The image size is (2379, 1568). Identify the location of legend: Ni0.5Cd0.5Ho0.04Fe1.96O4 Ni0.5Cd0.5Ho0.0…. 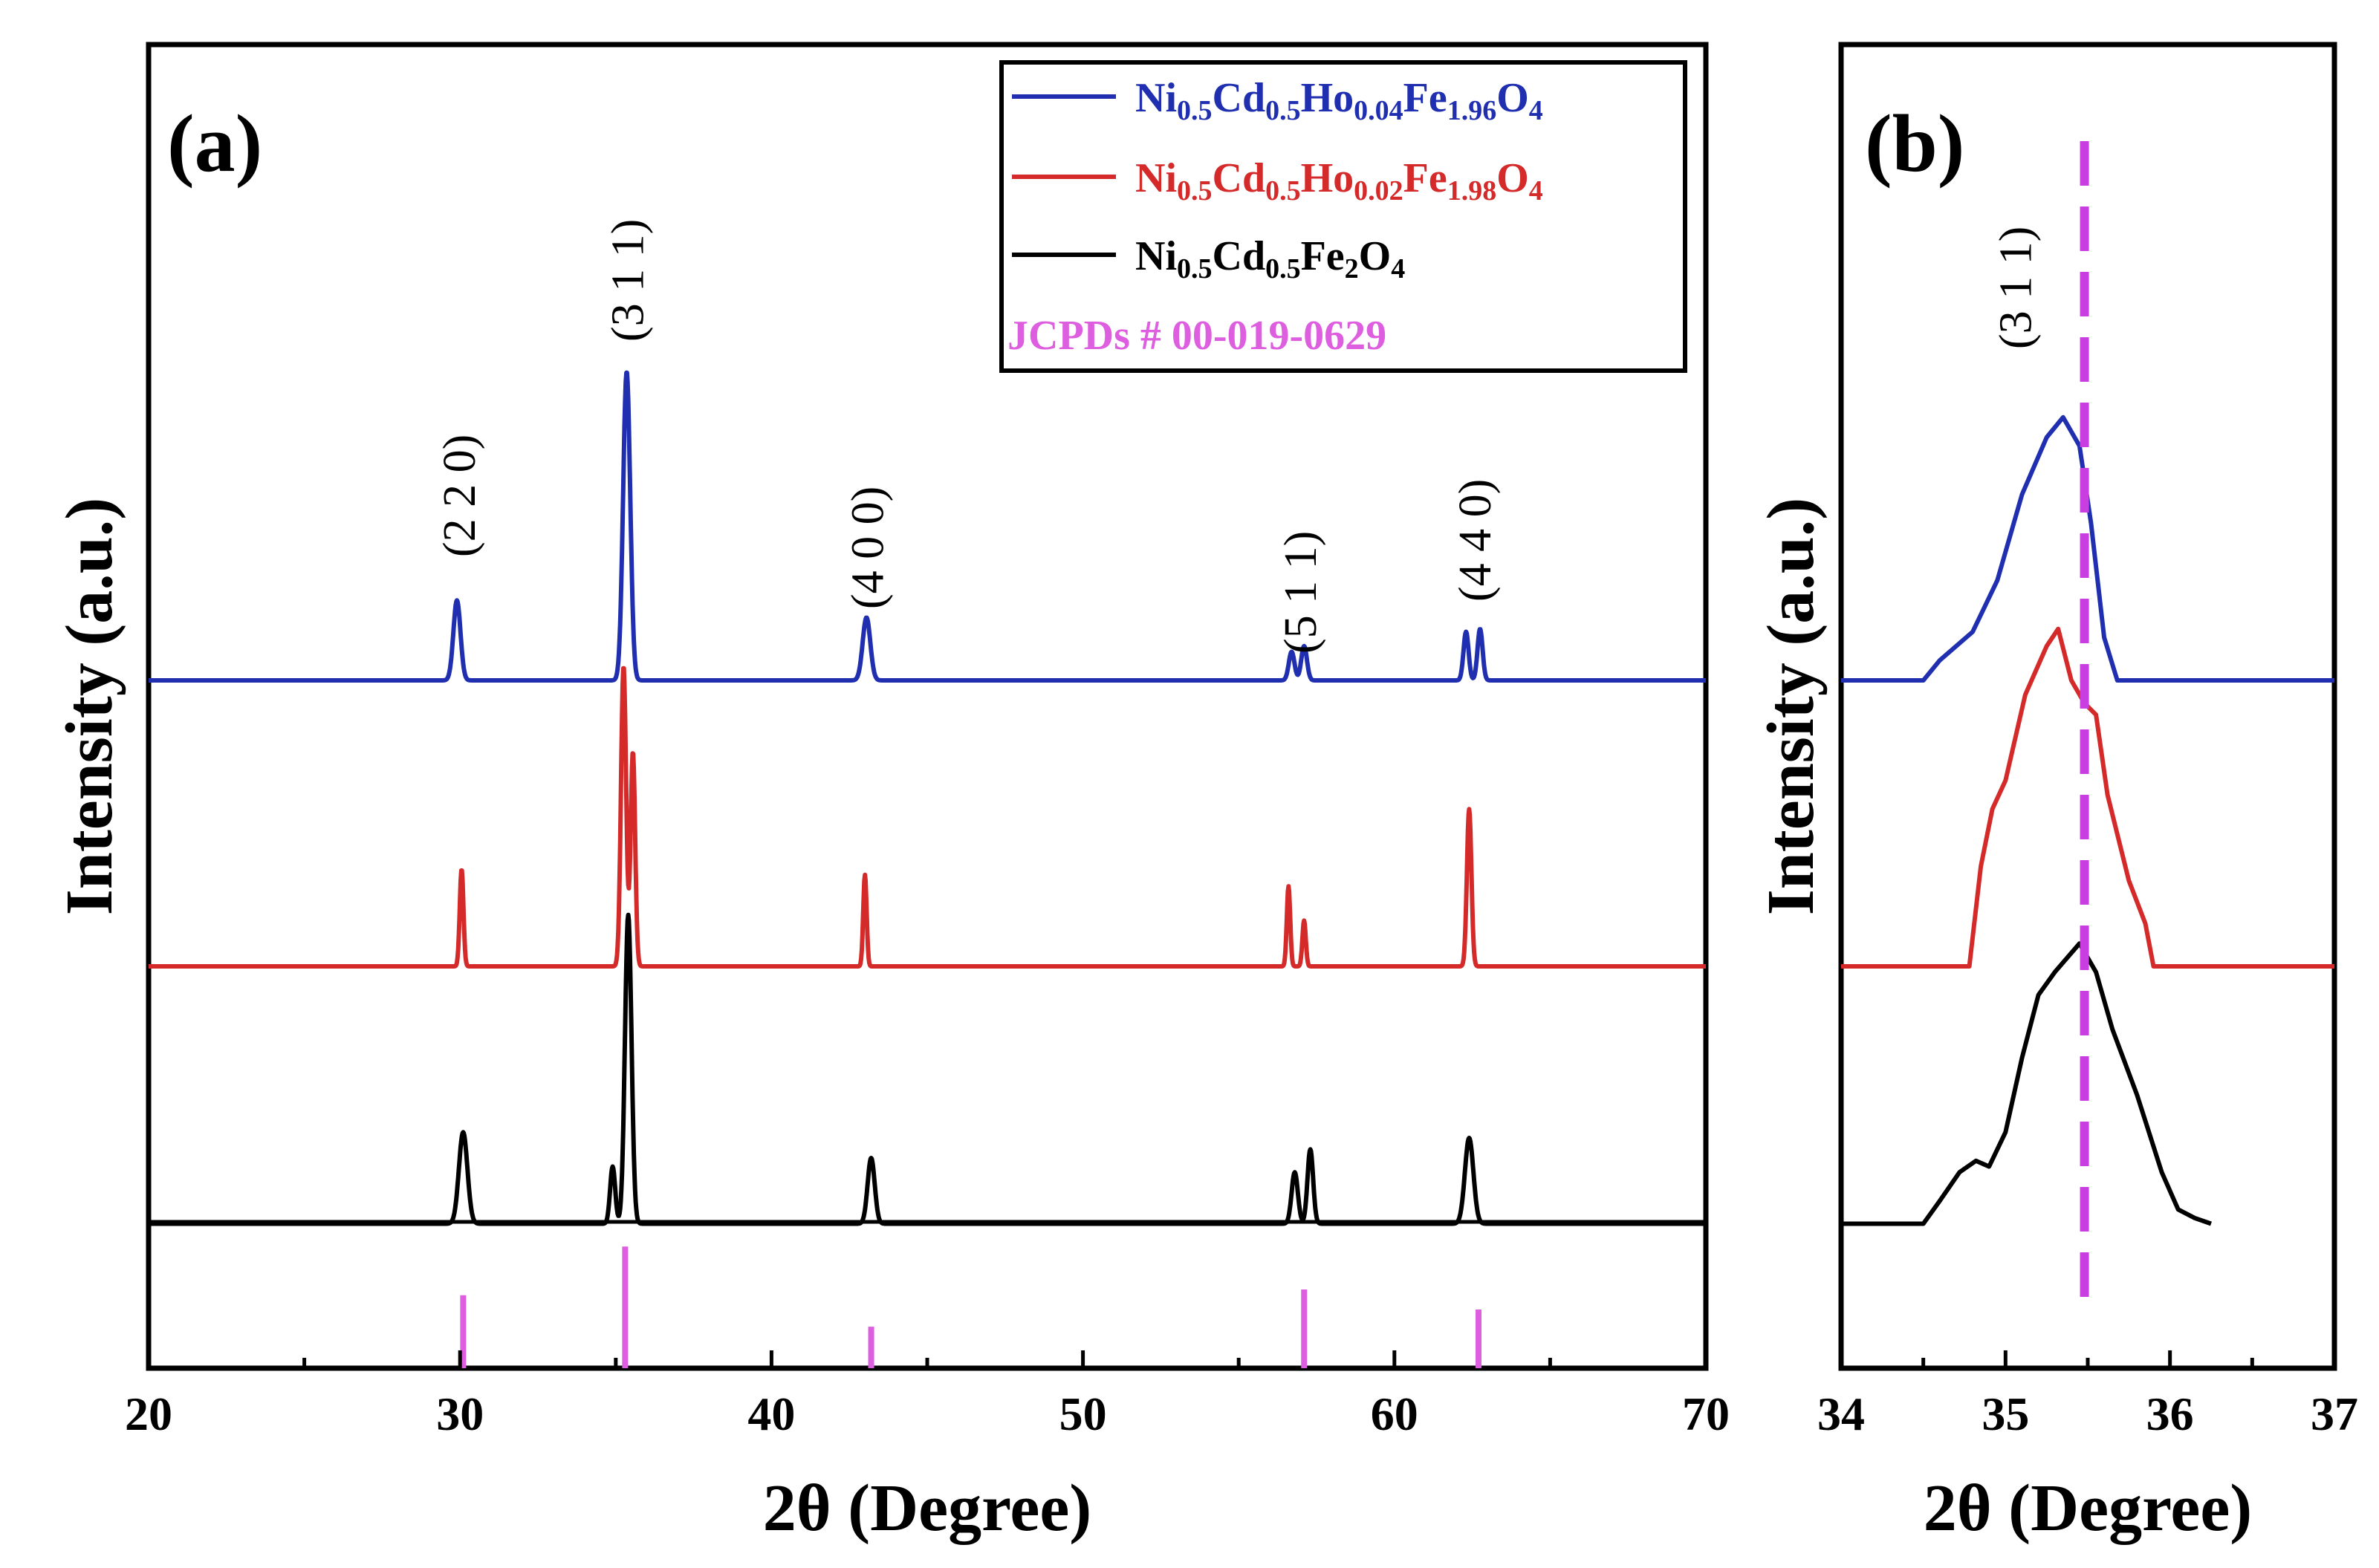
(1343, 217).